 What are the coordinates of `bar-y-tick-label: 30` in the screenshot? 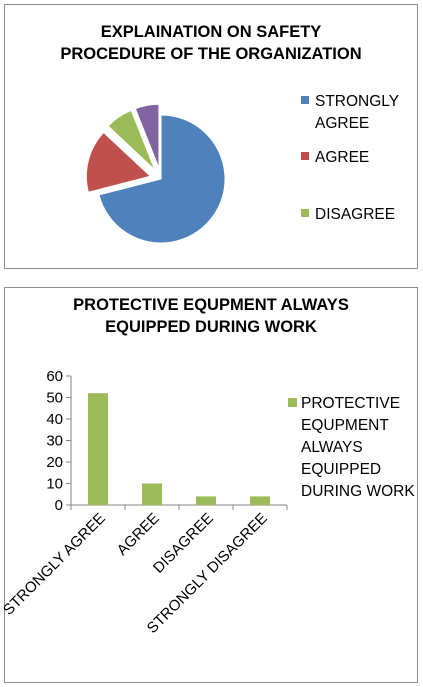 It's located at (54, 441).